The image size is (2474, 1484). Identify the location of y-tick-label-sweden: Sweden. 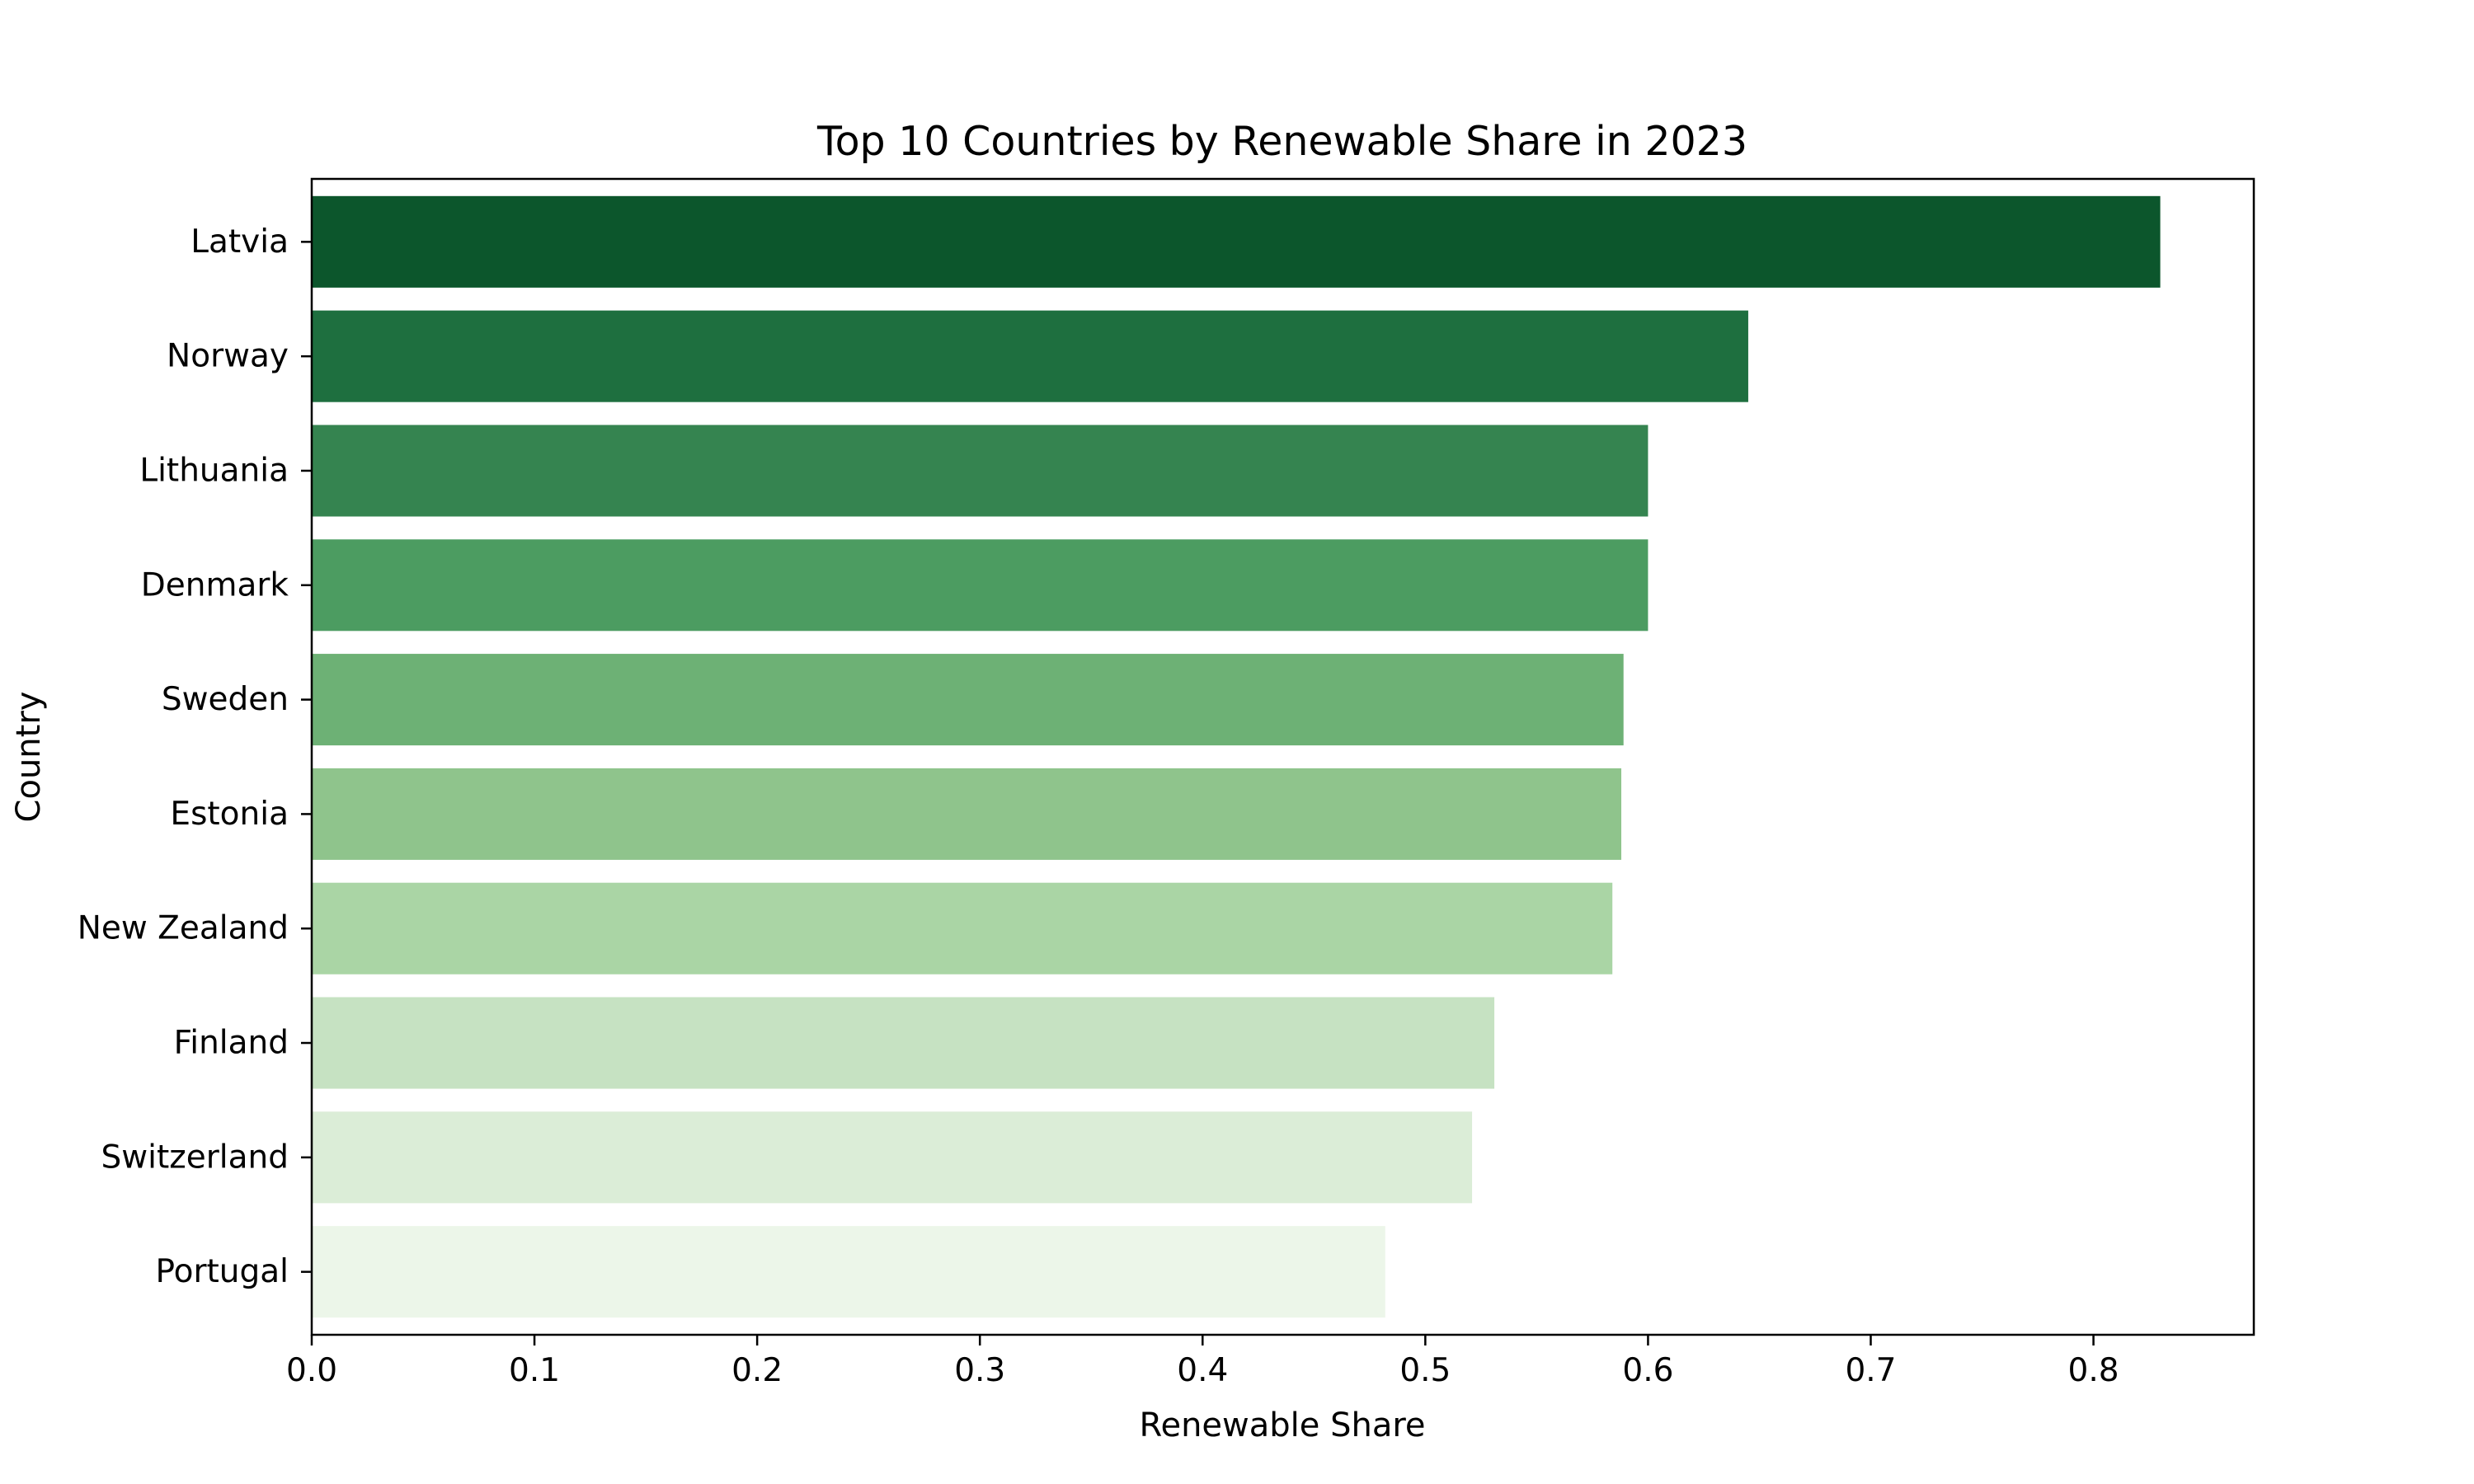
(225, 699).